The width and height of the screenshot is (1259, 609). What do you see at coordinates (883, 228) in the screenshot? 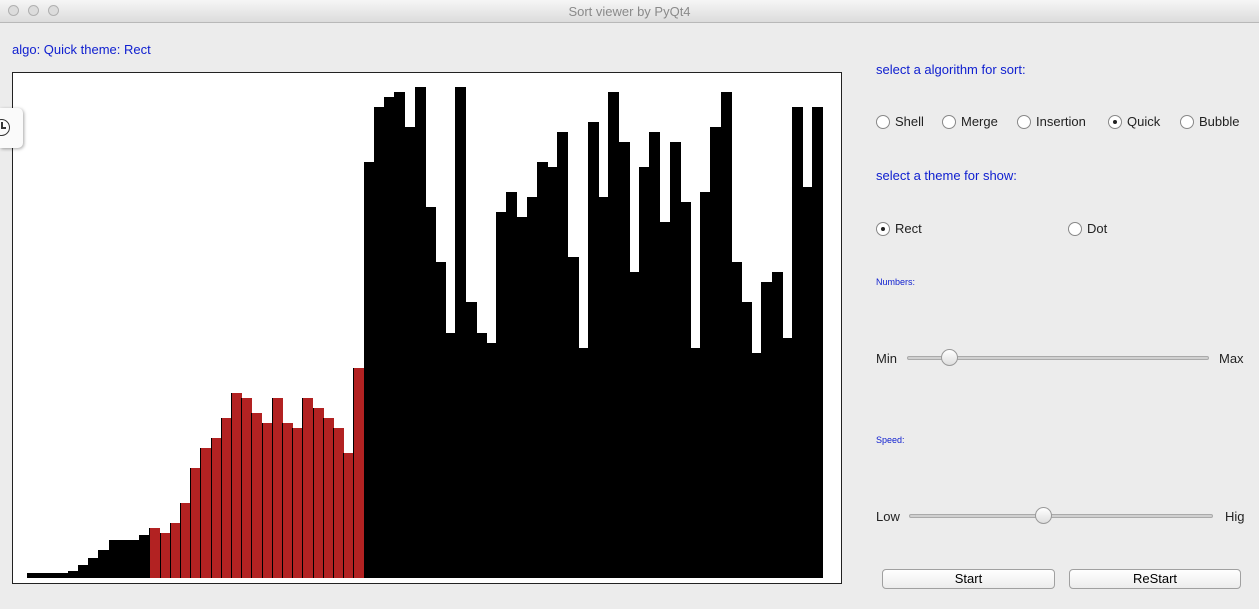
I see `radio-rect-indicator` at bounding box center [883, 228].